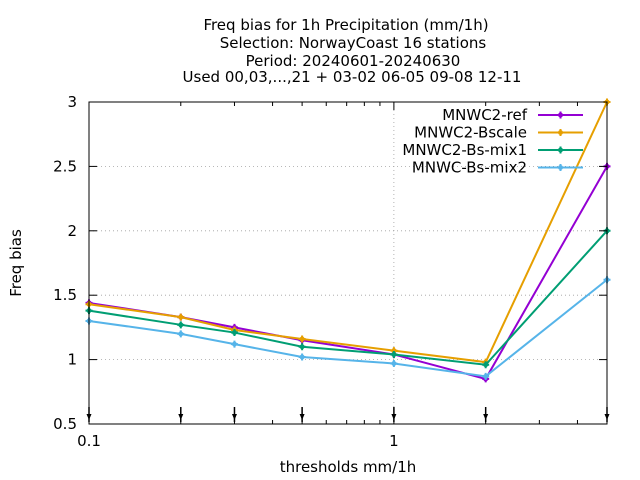  Describe the element at coordinates (464, 150) in the screenshot. I see `legend-label: MNWC2-Bs-mix1` at that location.